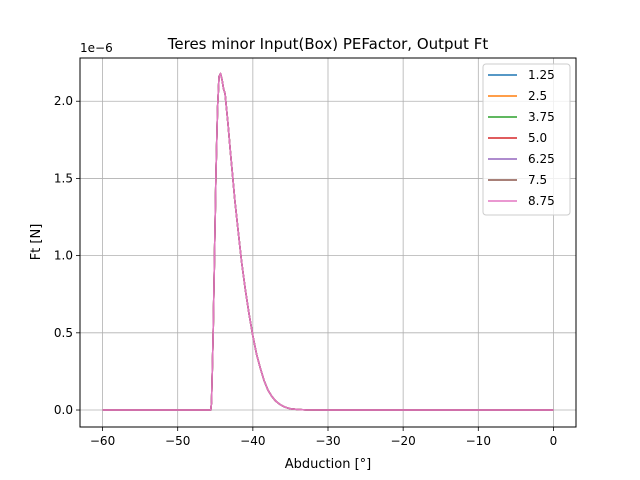  I want to click on x-tick-label: −10, so click(478, 441).